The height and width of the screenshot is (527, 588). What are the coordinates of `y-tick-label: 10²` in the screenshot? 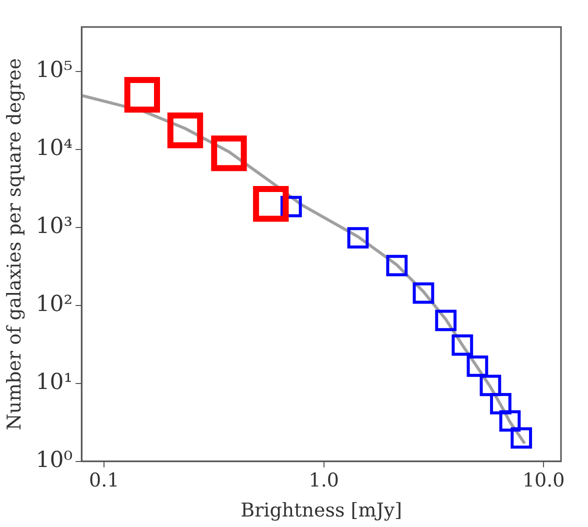 It's located at (54, 305).